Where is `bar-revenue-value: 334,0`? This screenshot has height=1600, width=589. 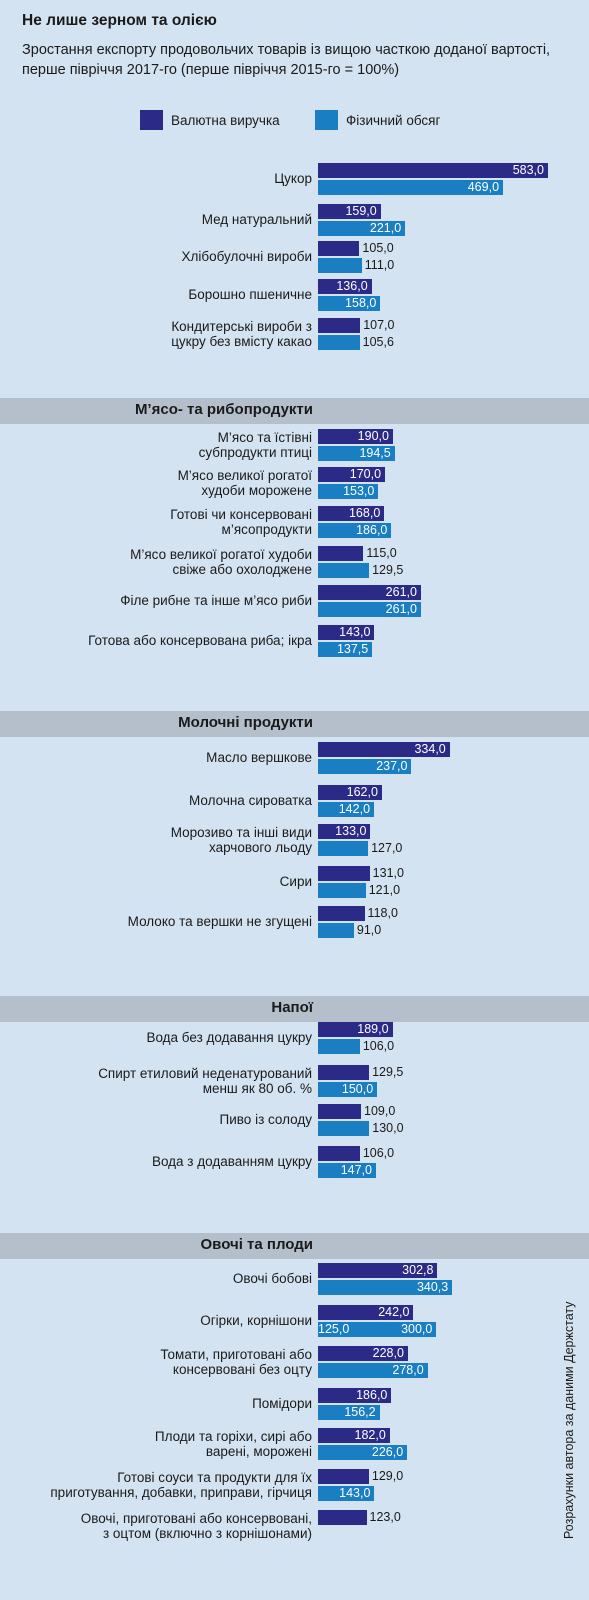
bar-revenue-value: 334,0 is located at coordinates (430, 749).